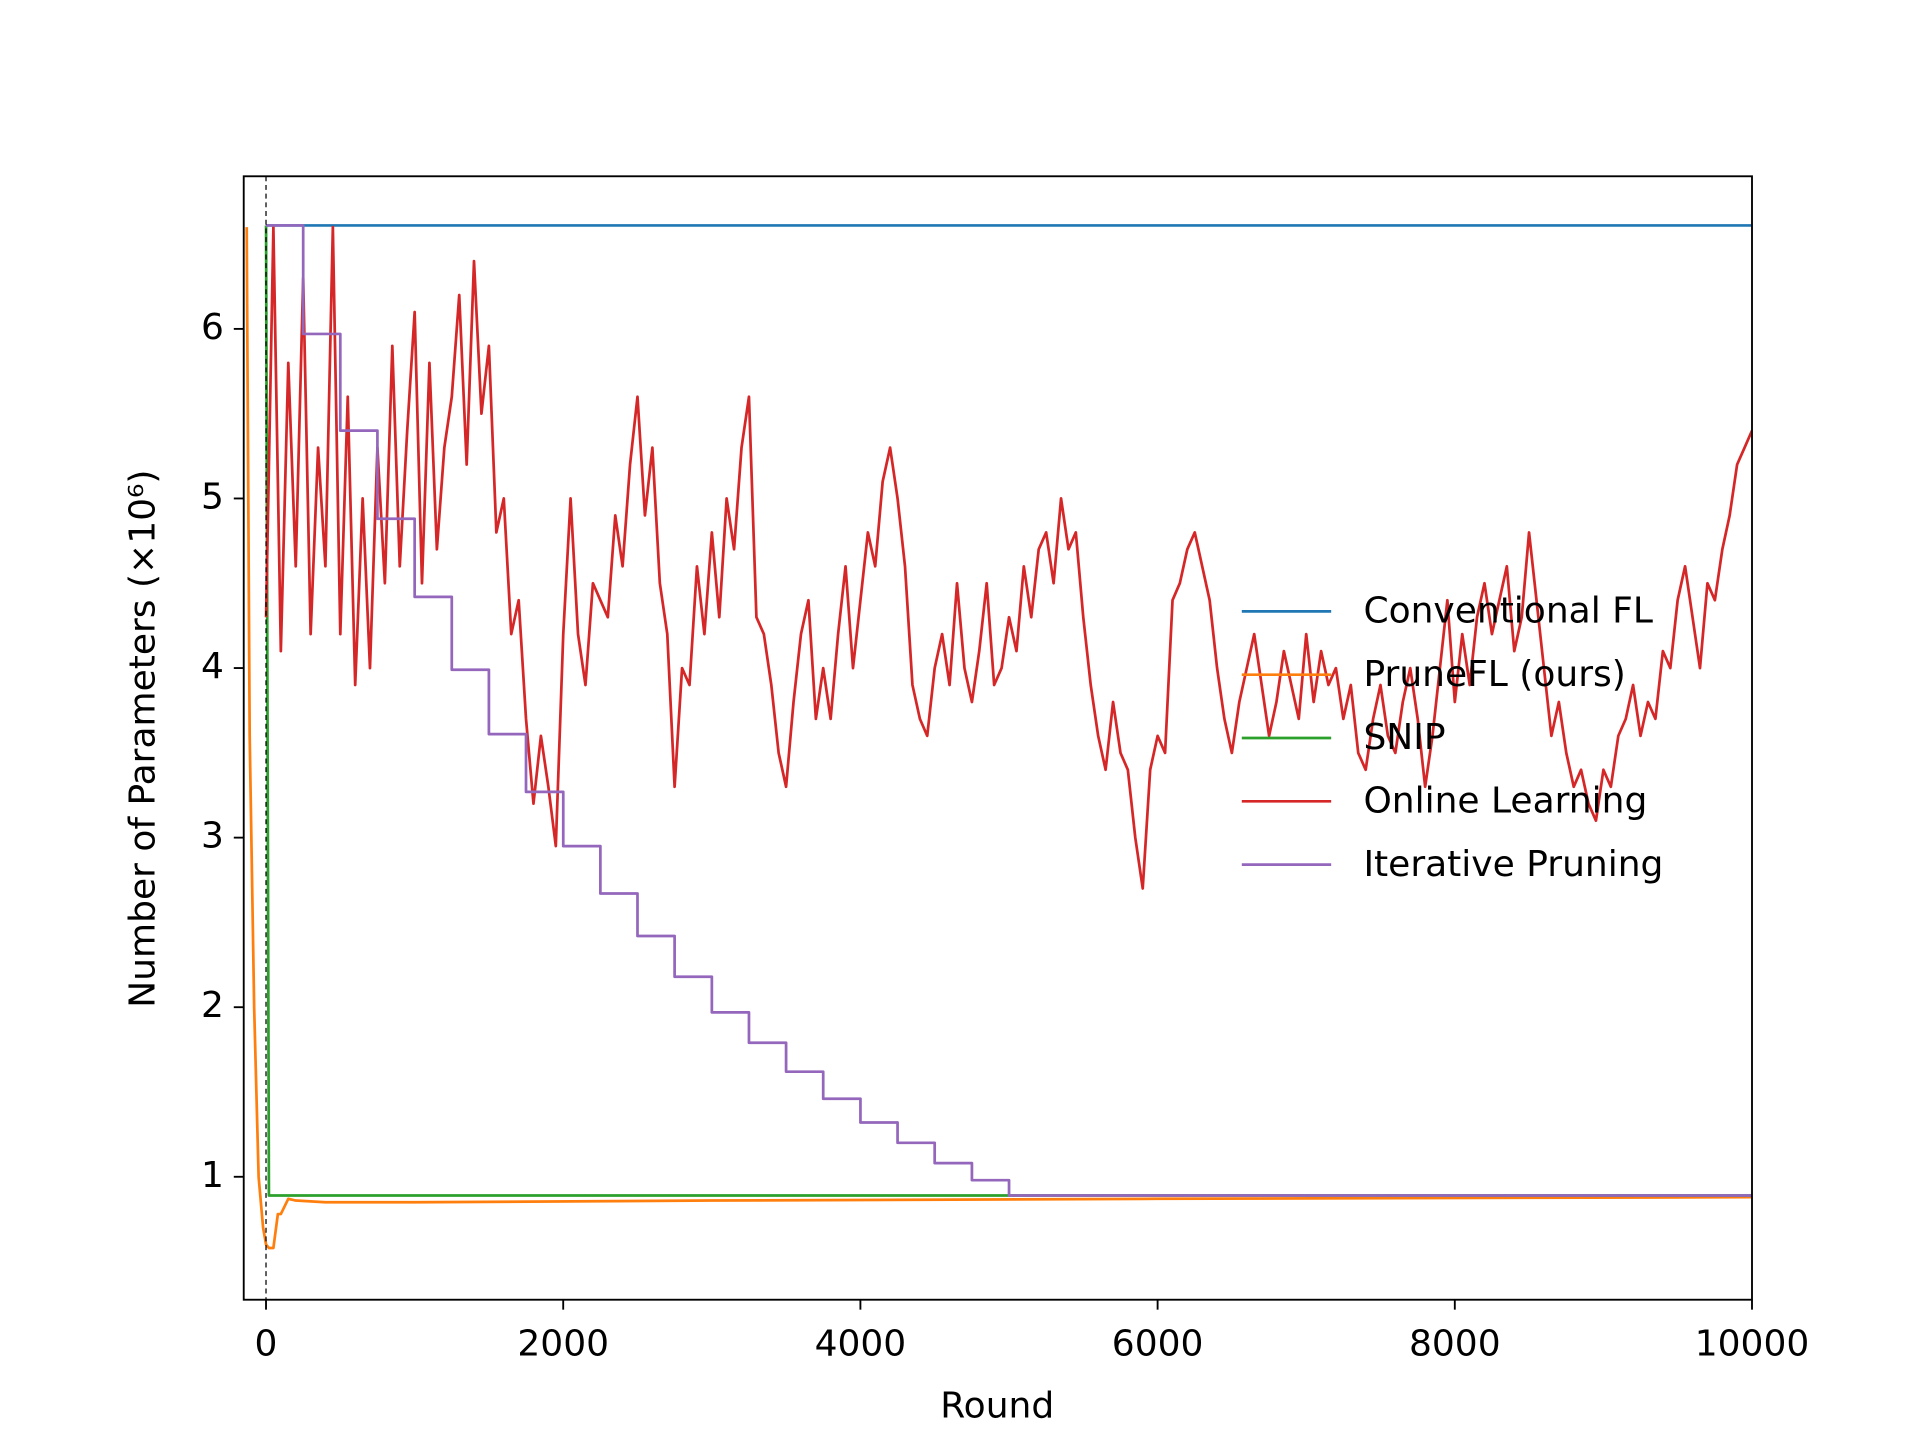  What do you see at coordinates (1752, 1344) in the screenshot?
I see `x-tick-label: 10000` at bounding box center [1752, 1344].